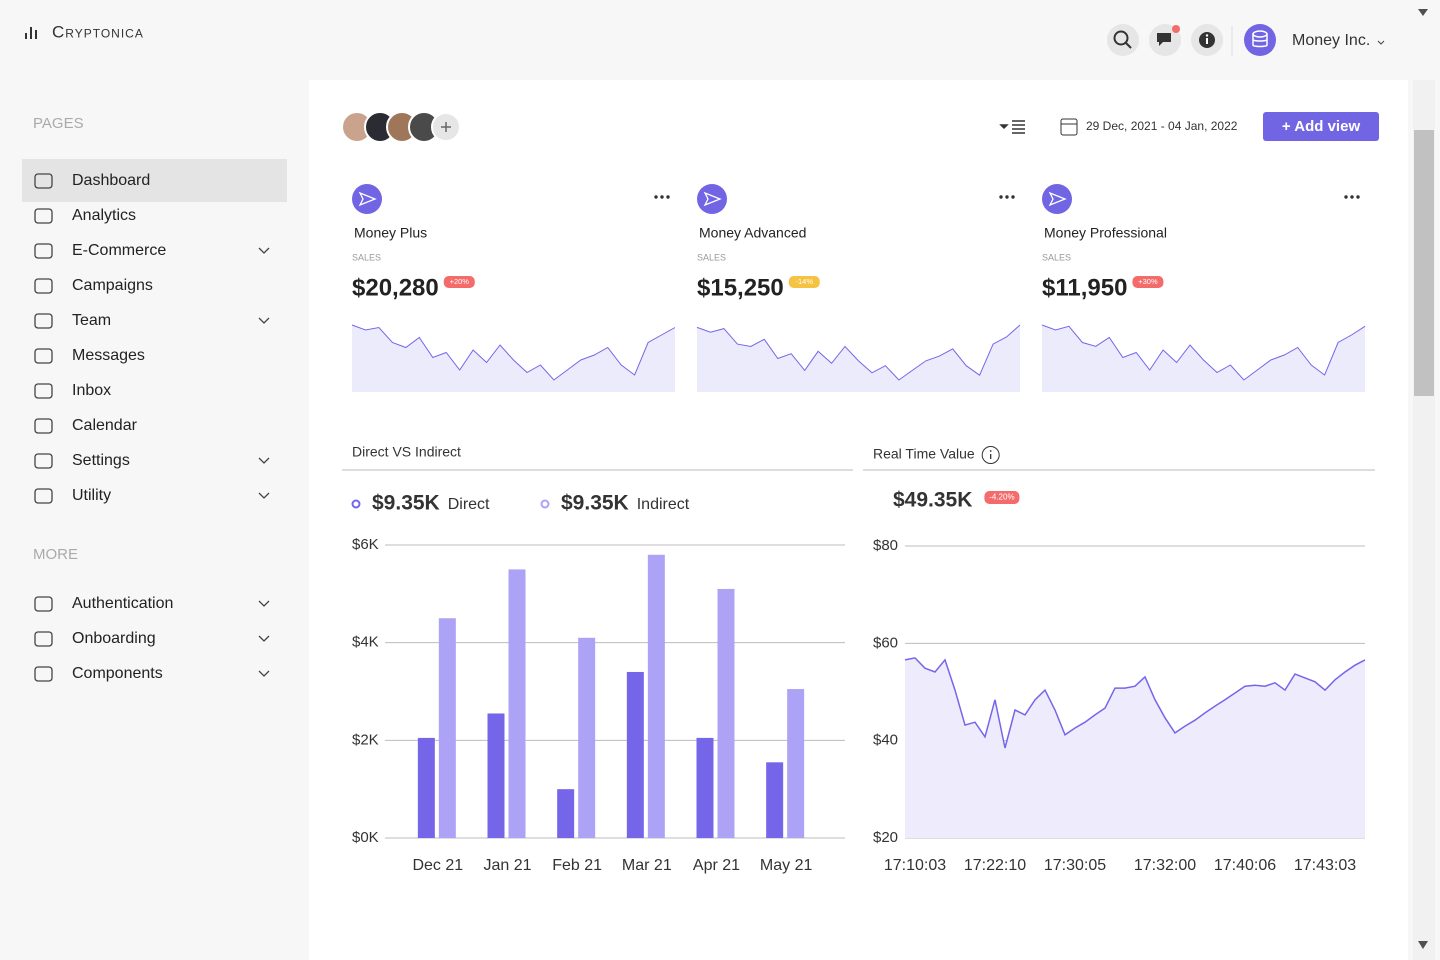 The width and height of the screenshot is (1440, 960). Describe the element at coordinates (119, 250) in the screenshot. I see `nav-item: E-Commerce` at that location.